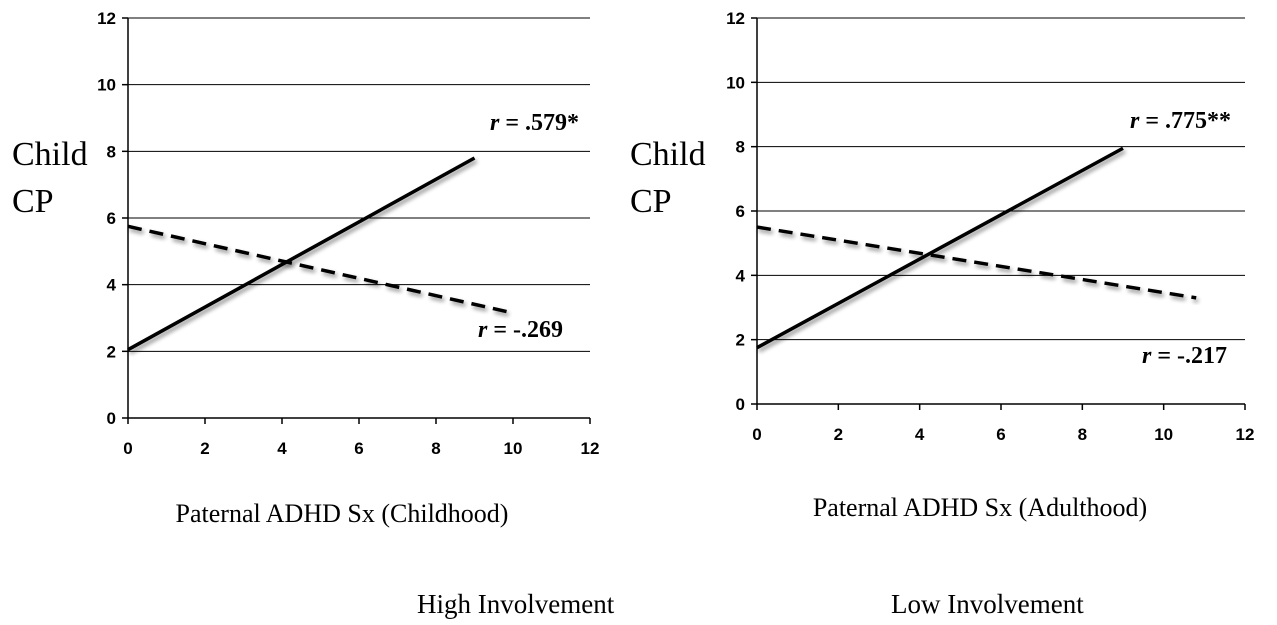  What do you see at coordinates (668, 154) in the screenshot?
I see `y-axis-label-right-line1: Child` at bounding box center [668, 154].